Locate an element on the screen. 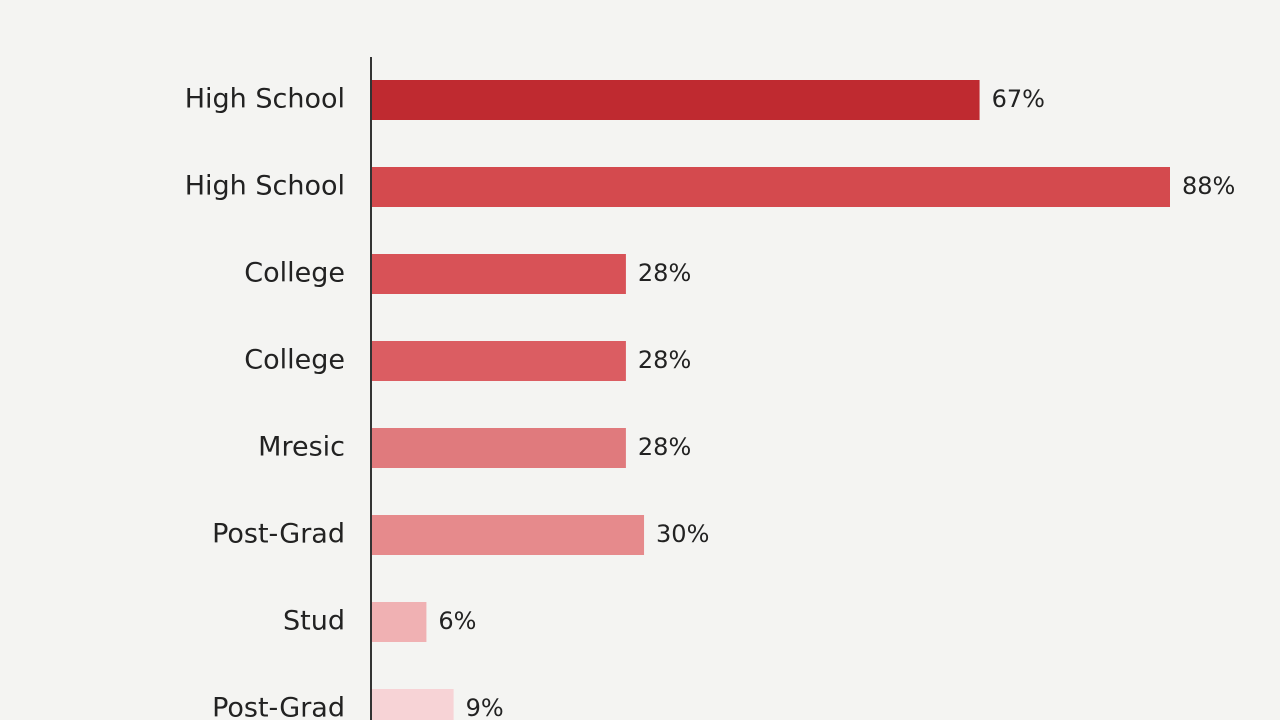  value-label: 6% is located at coordinates (457, 621).